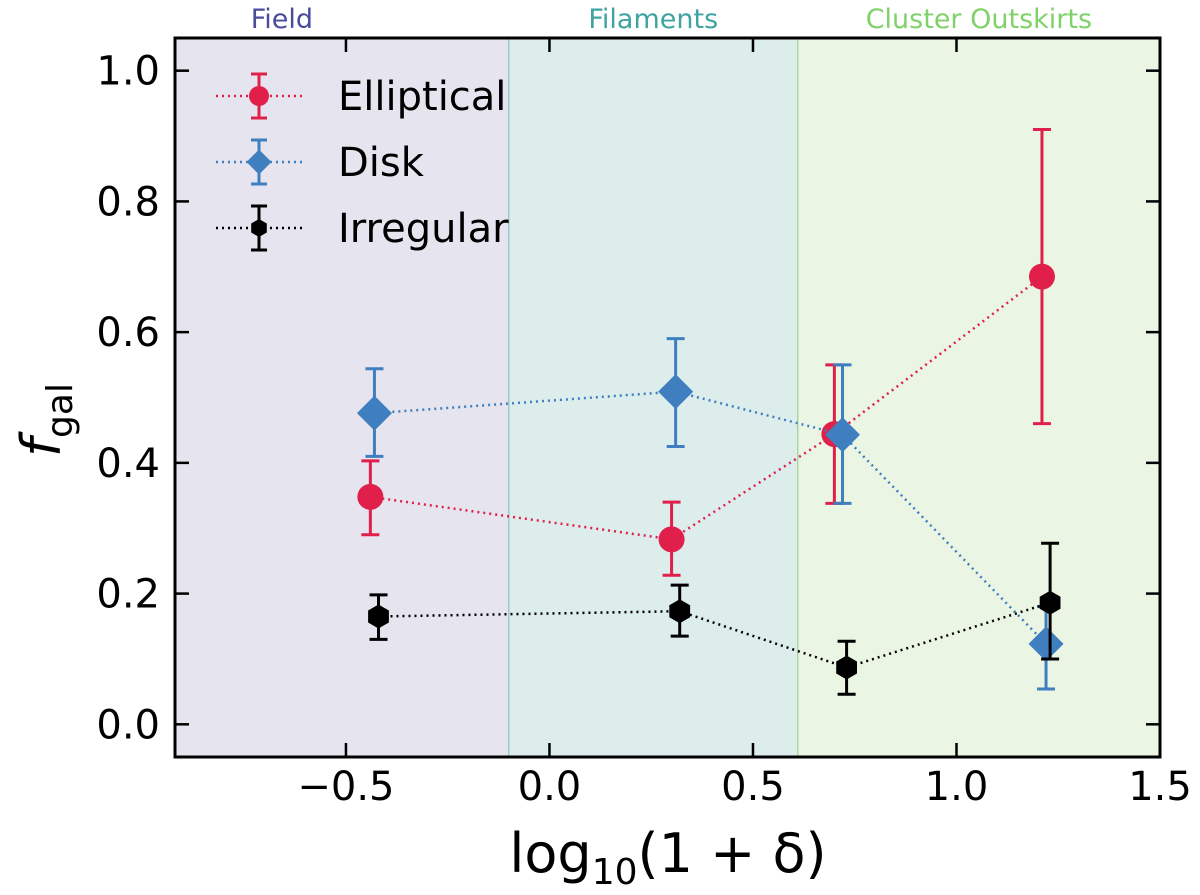 The height and width of the screenshot is (895, 1200). Describe the element at coordinates (320, 162) in the screenshot. I see `legend-entry-disk: Disk` at that location.